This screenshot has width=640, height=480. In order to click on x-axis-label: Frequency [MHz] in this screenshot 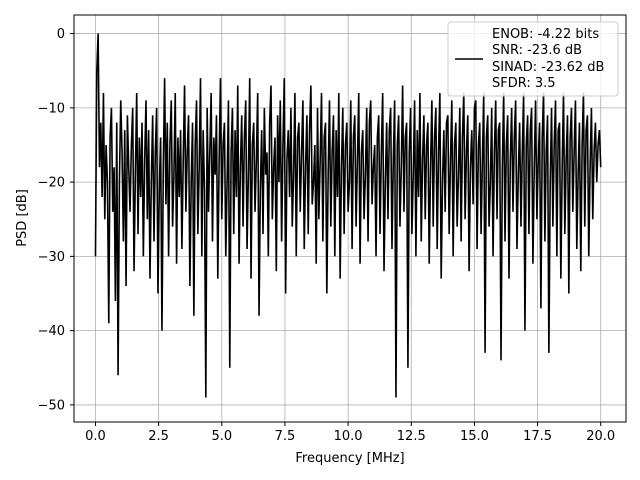, I will do `click(349, 458)`.